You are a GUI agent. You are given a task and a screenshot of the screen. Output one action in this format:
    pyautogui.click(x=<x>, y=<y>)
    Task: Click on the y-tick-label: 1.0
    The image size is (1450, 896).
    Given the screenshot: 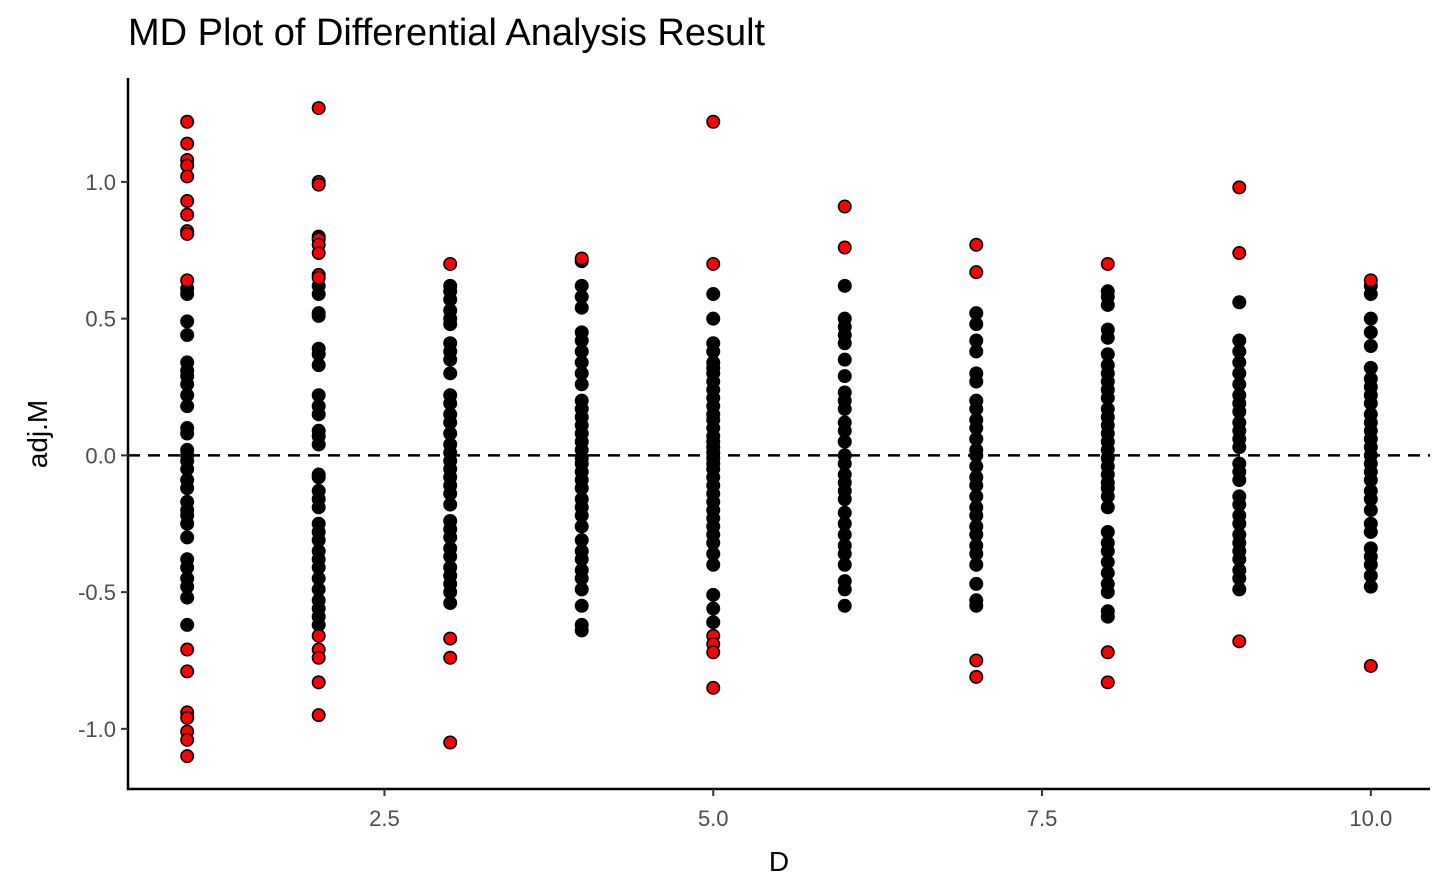 What is the action you would take?
    pyautogui.click(x=100, y=182)
    